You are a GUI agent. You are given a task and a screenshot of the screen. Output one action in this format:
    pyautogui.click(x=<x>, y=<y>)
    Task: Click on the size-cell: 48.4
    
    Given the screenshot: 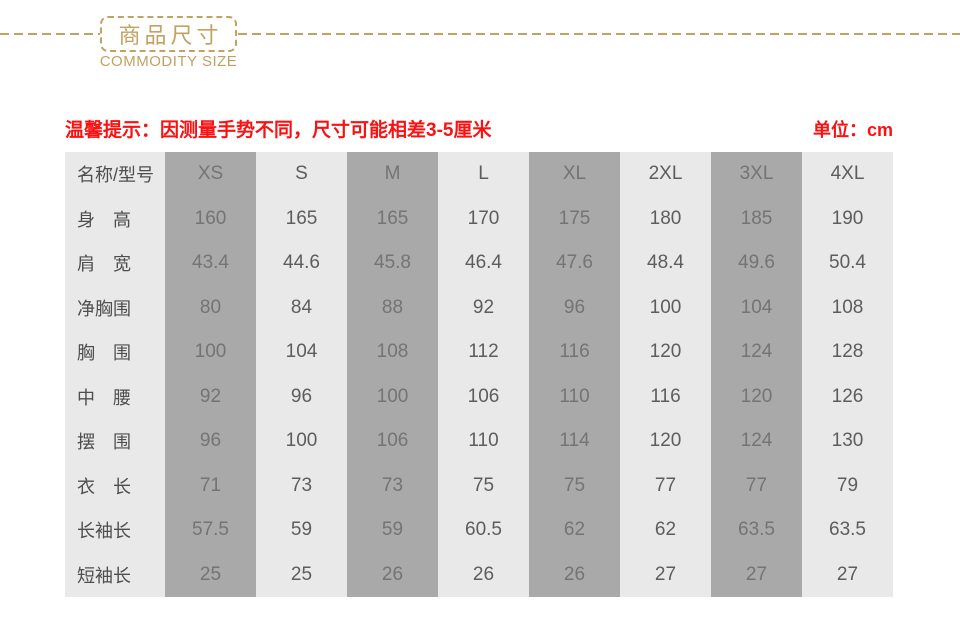 What is the action you would take?
    pyautogui.click(x=665, y=263)
    